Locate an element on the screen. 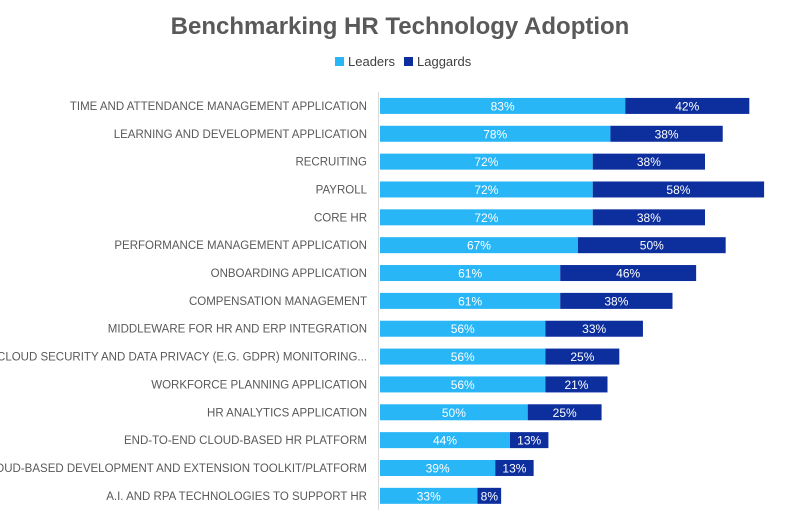  chart-title: Benchmarking HR Technology Adoption is located at coordinates (400, 26).